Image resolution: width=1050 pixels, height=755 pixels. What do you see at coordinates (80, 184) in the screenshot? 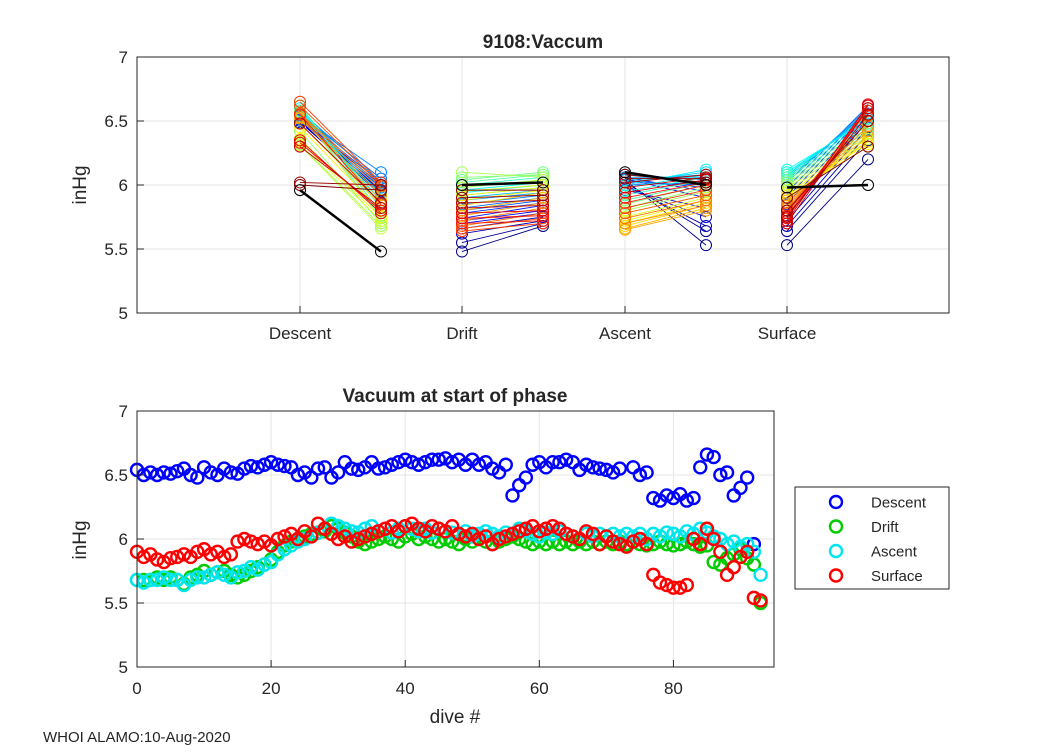
I see `top-y-axis-label: inHg` at bounding box center [80, 184].